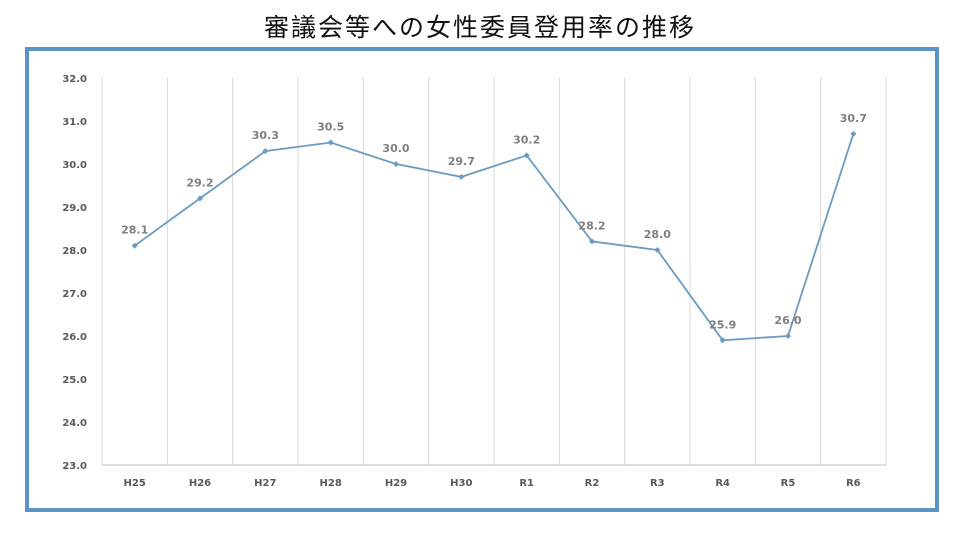 The image size is (960, 540). What do you see at coordinates (74, 122) in the screenshot?
I see `y-tick-label: 31.0` at bounding box center [74, 122].